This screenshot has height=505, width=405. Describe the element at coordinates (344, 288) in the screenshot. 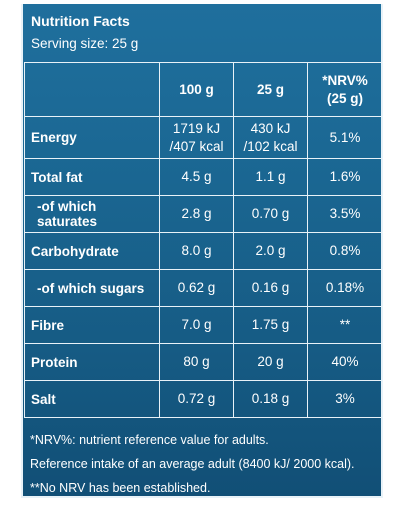

I see `value-nrv: 0.18%` at that location.